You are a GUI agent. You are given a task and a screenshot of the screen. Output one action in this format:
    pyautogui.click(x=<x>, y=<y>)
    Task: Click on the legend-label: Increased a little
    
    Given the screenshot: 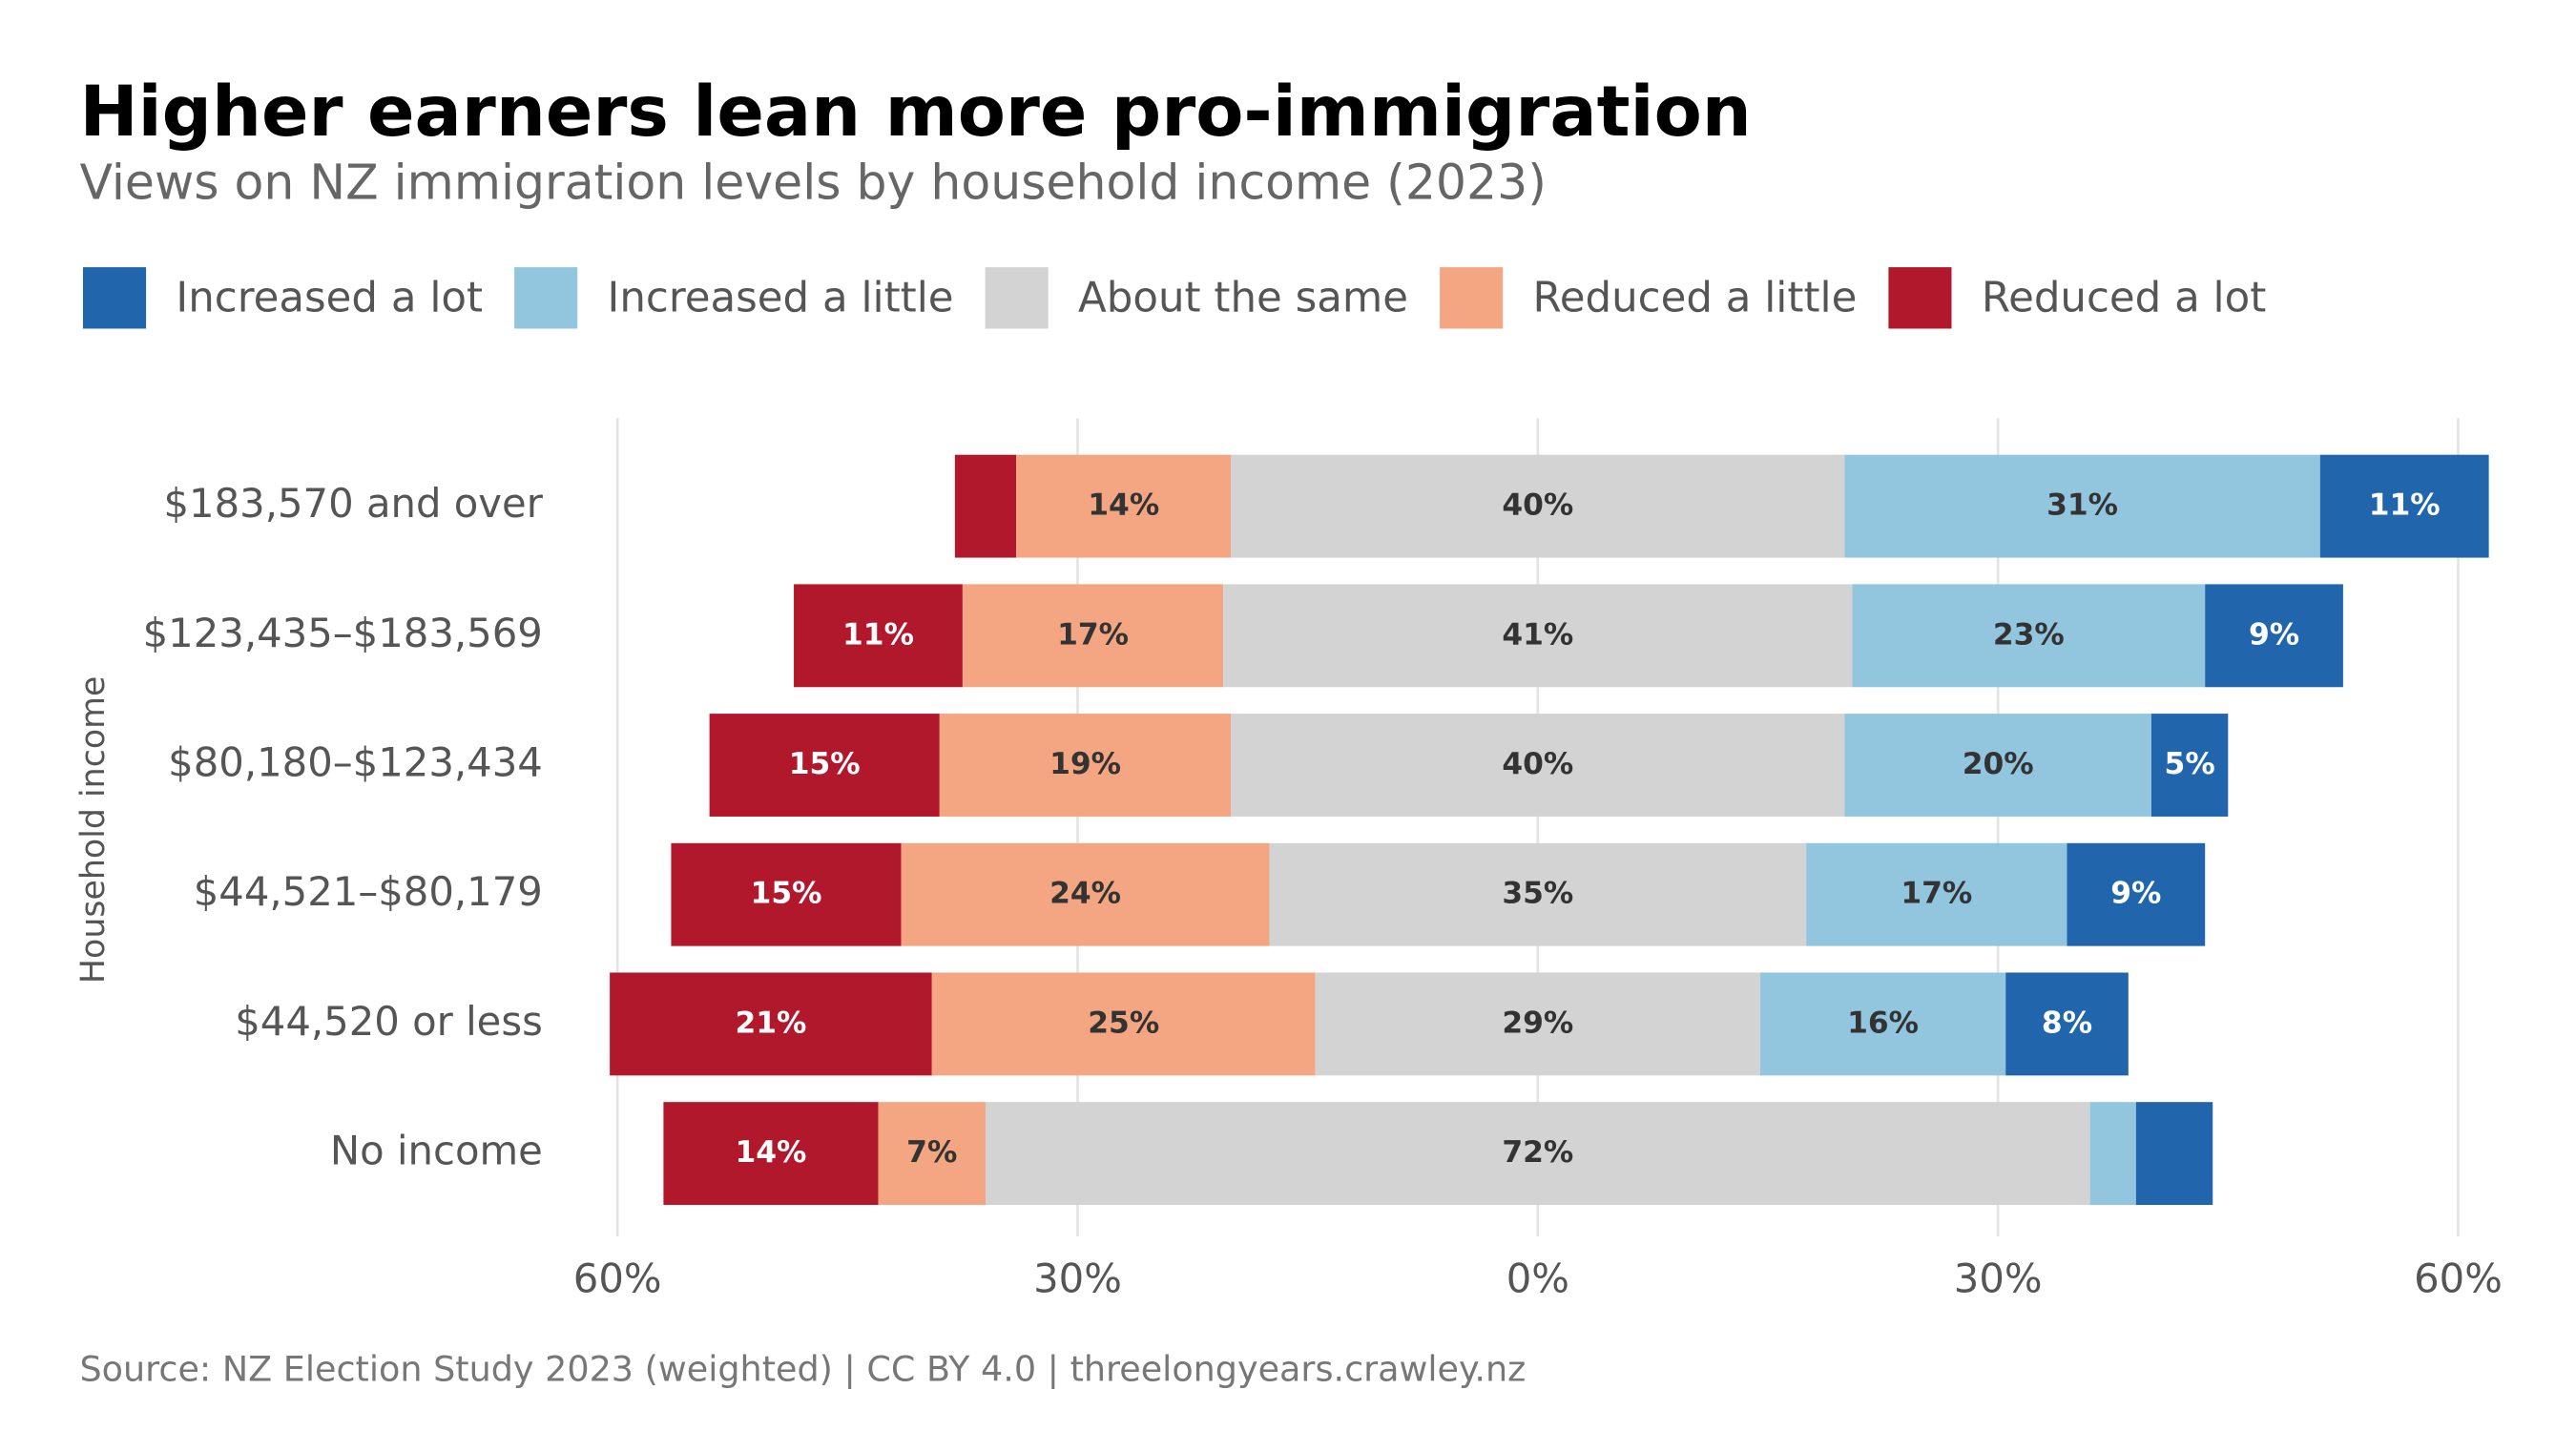 What is the action you would take?
    pyautogui.click(x=781, y=297)
    